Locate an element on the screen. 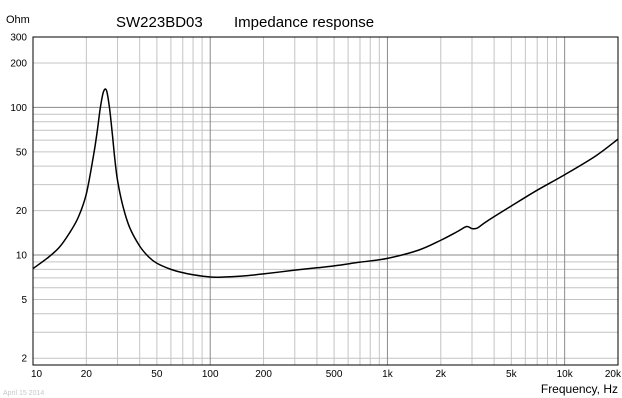  x-tick-label: 5k is located at coordinates (512, 374).